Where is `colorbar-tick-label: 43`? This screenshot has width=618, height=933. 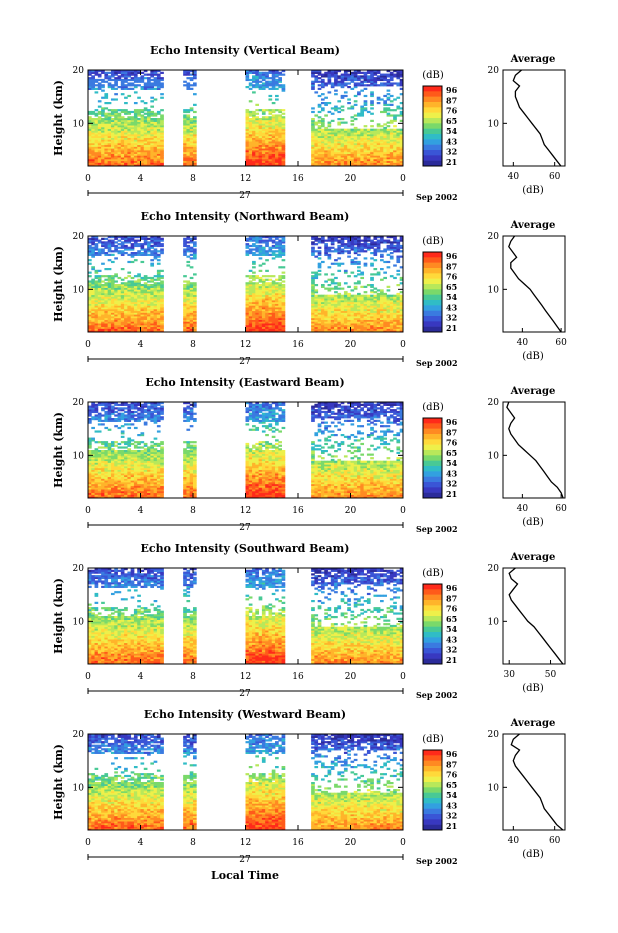
colorbar-tick-label: 43 is located at coordinates (452, 141).